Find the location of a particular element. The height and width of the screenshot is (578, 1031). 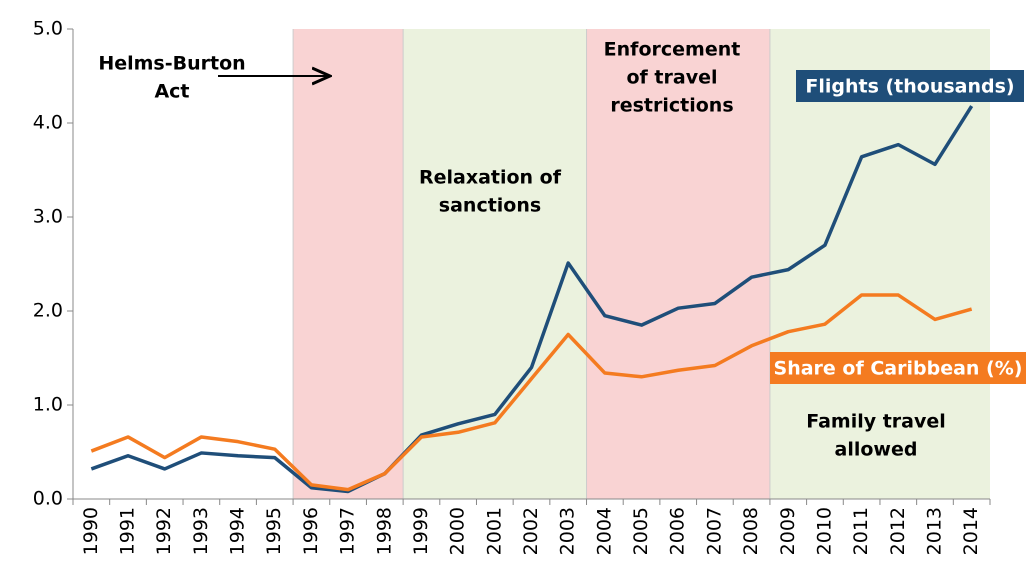

y-tick-label: 1.0 is located at coordinates (48, 405).